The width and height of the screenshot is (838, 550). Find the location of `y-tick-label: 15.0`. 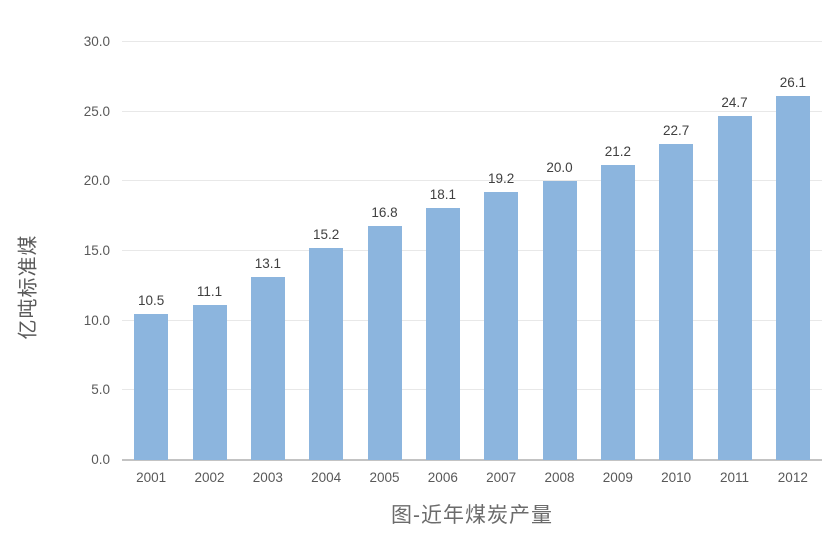

y-tick-label: 15.0 is located at coordinates (96, 250).